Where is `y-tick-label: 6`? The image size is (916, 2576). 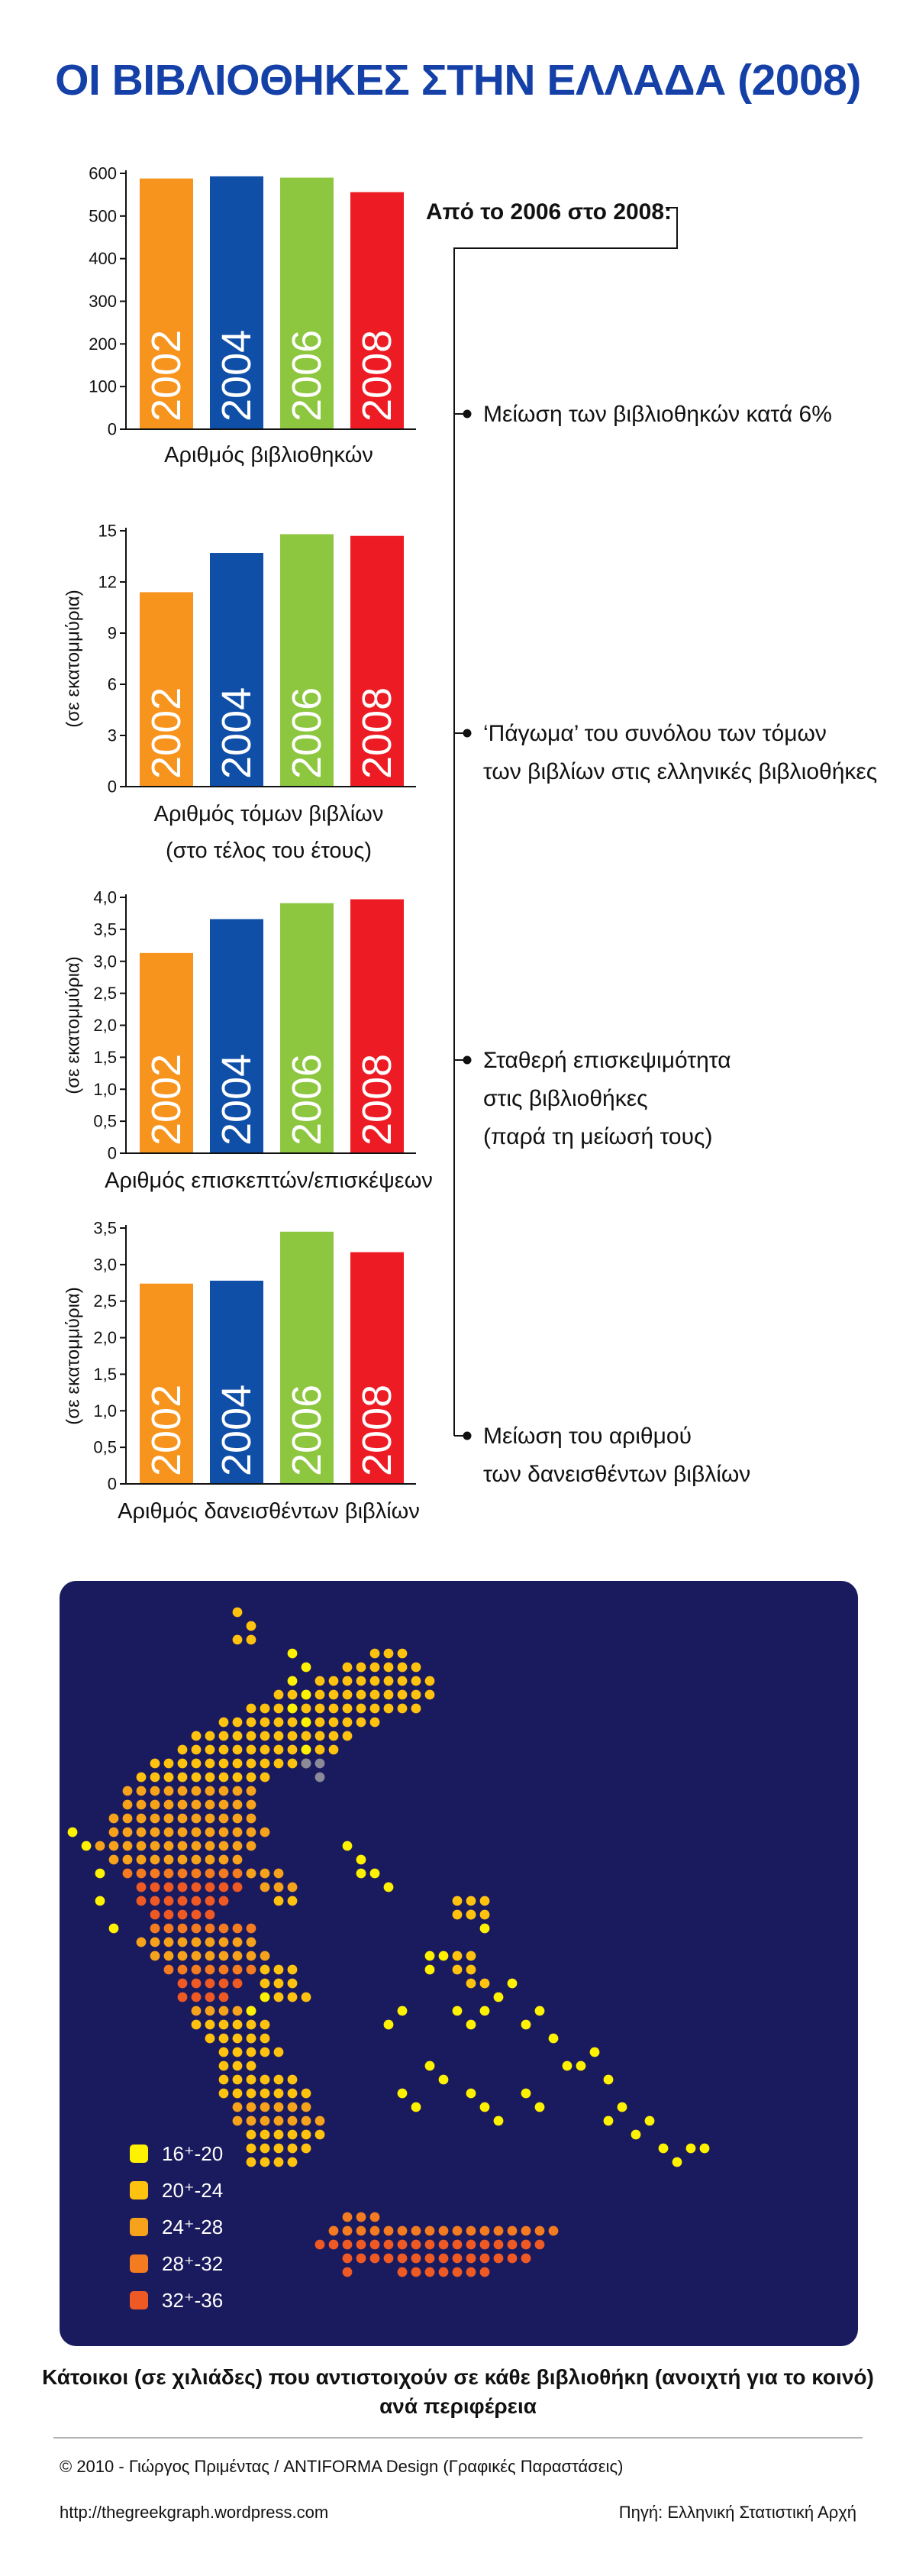
y-tick-label: 6 is located at coordinates (112, 684).